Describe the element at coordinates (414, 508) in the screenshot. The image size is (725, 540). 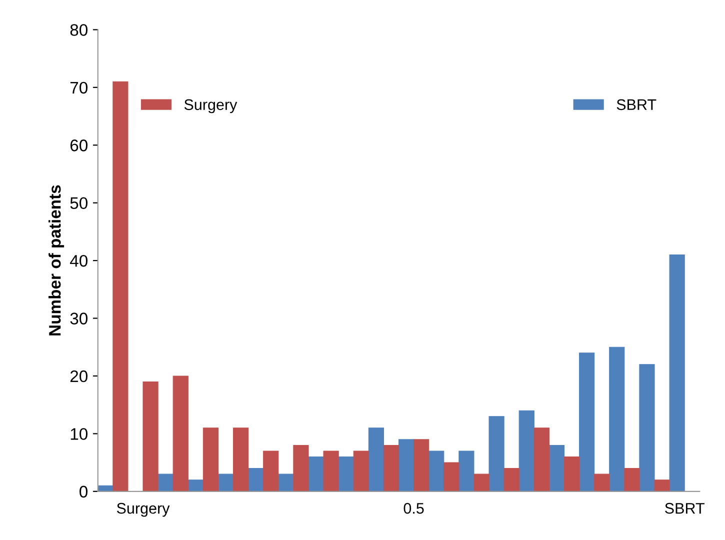
I see `x-tick-label: 0.5` at that location.